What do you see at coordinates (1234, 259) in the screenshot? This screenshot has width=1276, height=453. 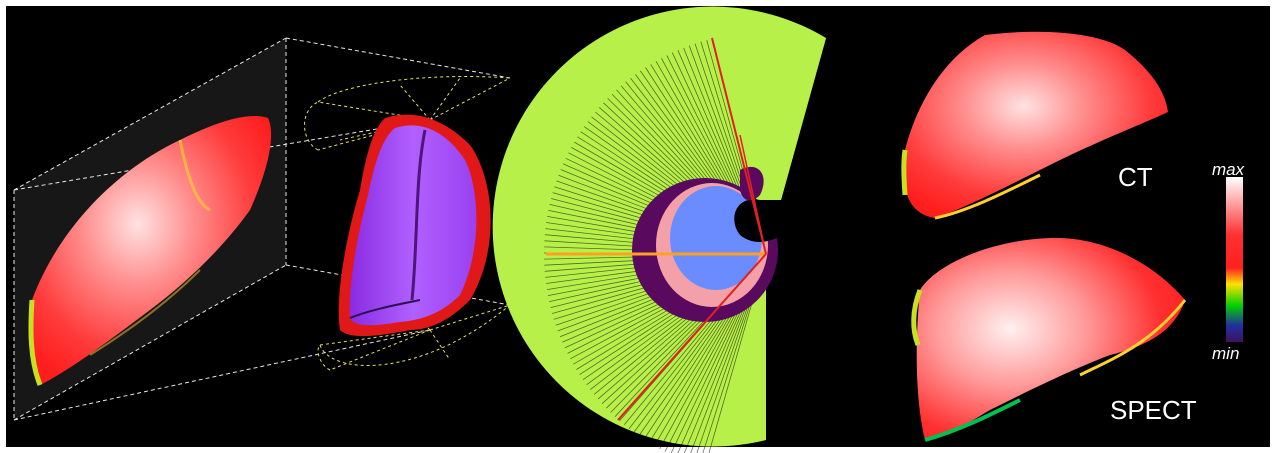 I see `colorbar` at bounding box center [1234, 259].